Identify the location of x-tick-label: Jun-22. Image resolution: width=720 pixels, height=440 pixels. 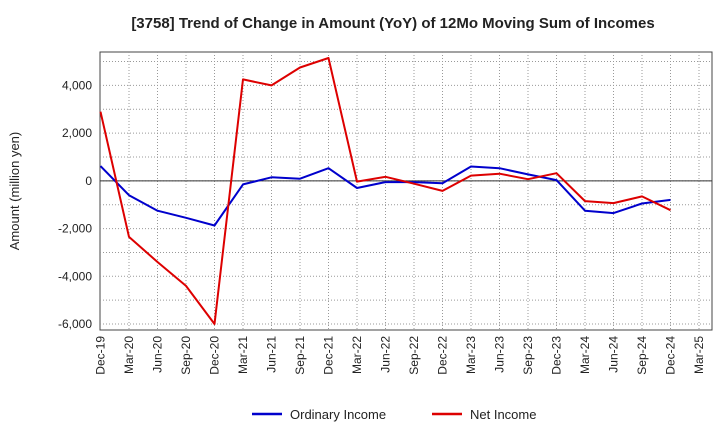
(386, 354).